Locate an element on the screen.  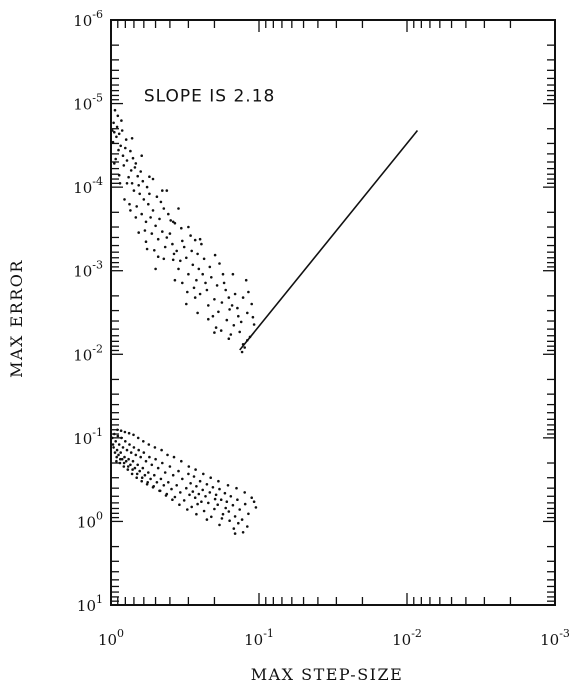
y-tick-label: 10⁻⁵ is located at coordinates (88, 103).